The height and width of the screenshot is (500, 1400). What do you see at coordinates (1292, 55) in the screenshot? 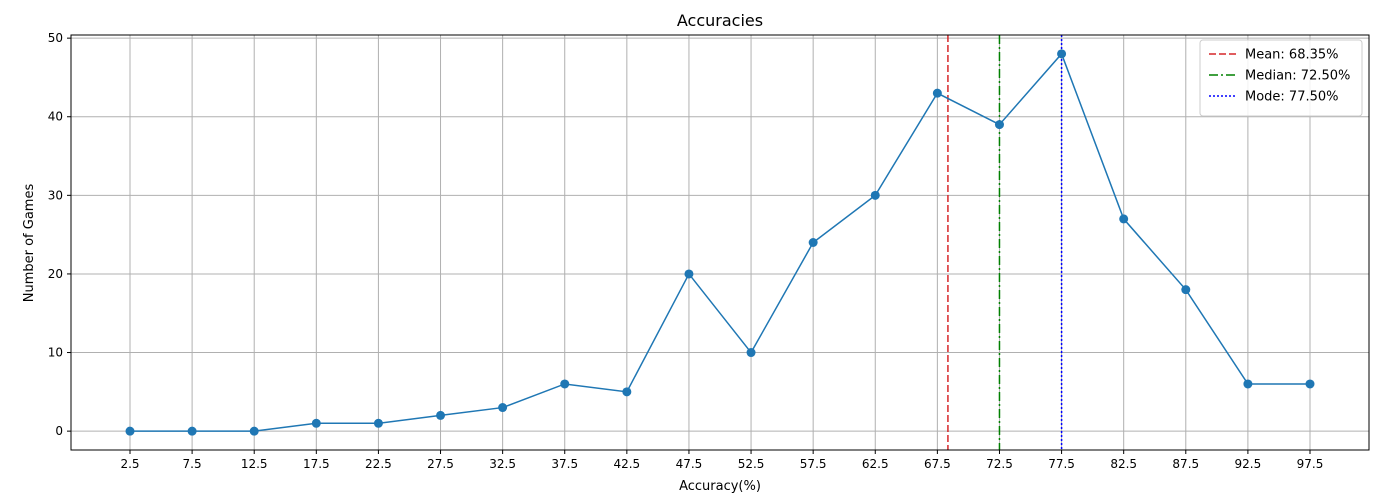
I see `legend-label-mean: Mean: 68.35%` at bounding box center [1292, 55].